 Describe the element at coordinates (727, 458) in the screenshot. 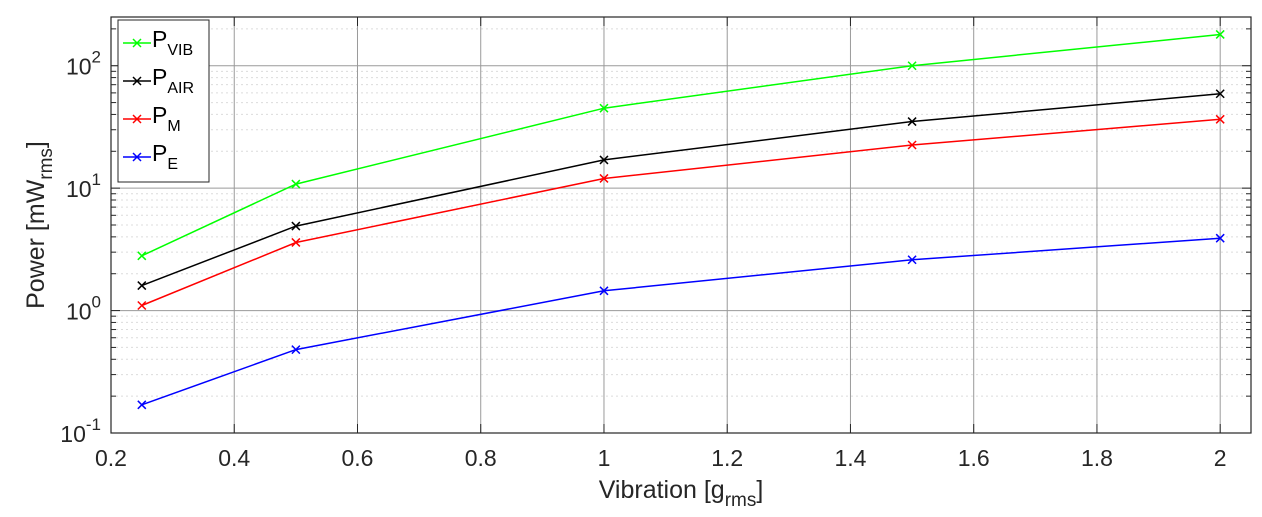

I see `x-tick-label: 1.2` at that location.